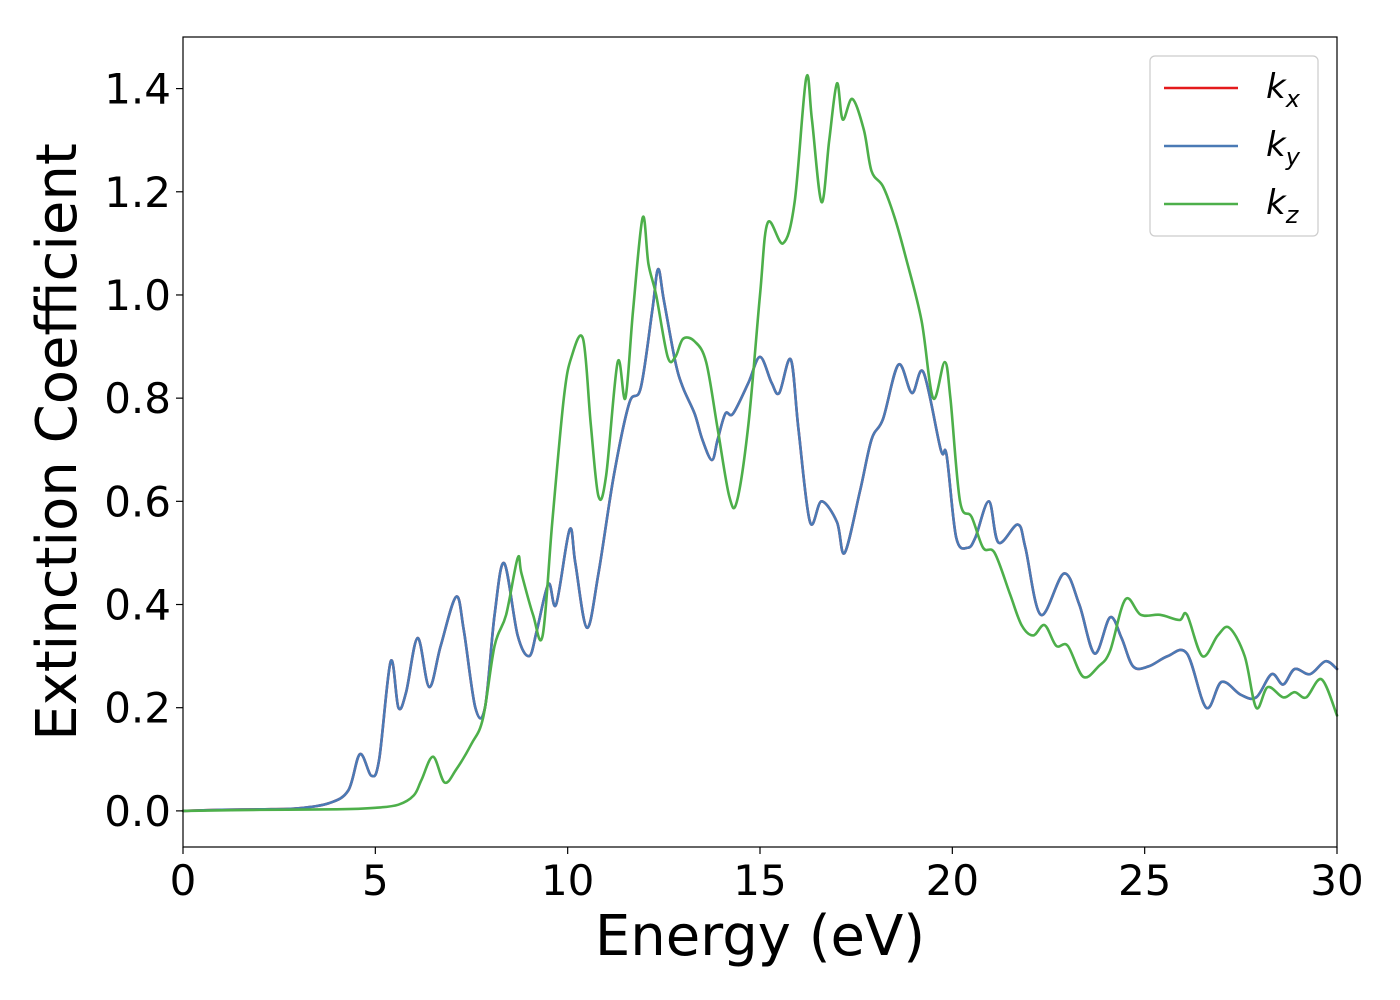 The height and width of the screenshot is (1000, 1400). What do you see at coordinates (1336, 880) in the screenshot?
I see `x-tick-label: 30` at bounding box center [1336, 880].